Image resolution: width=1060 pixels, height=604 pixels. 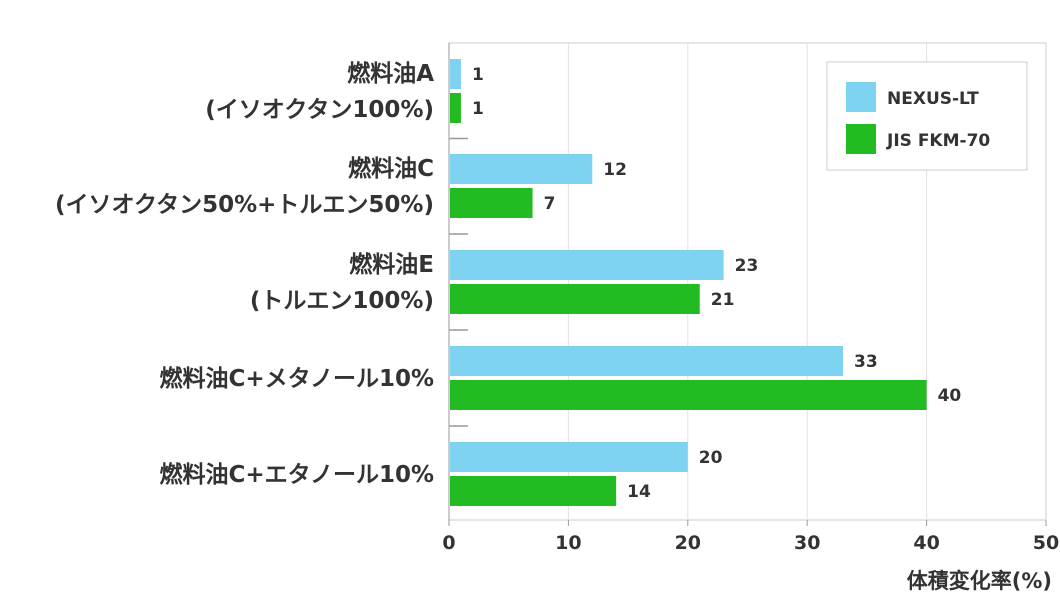 What do you see at coordinates (927, 116) in the screenshot?
I see `legend: NEXUS-LT JIS FKM-70` at bounding box center [927, 116].